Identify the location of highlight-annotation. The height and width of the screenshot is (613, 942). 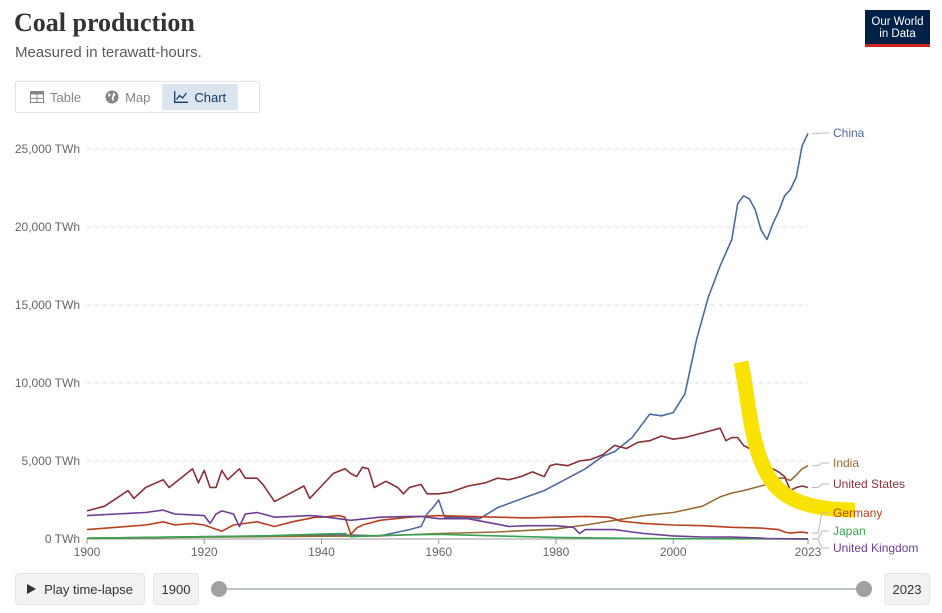
(794, 439).